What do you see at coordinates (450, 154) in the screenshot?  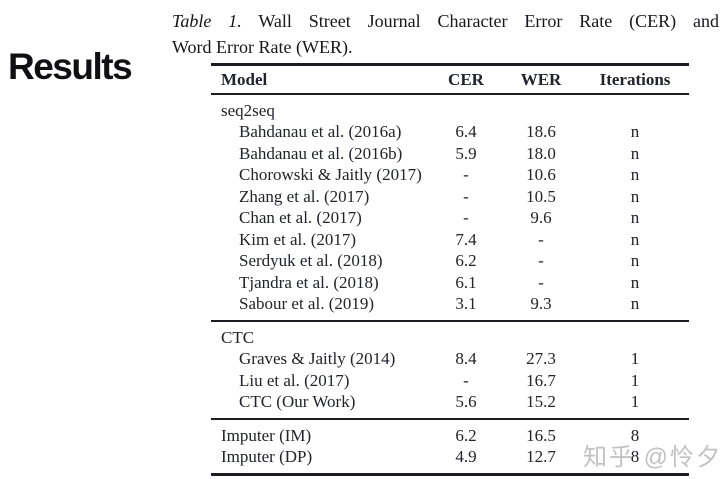 I see `table-row: Bahdanau et al. (2016b) 5.9 18.0 n` at bounding box center [450, 154].